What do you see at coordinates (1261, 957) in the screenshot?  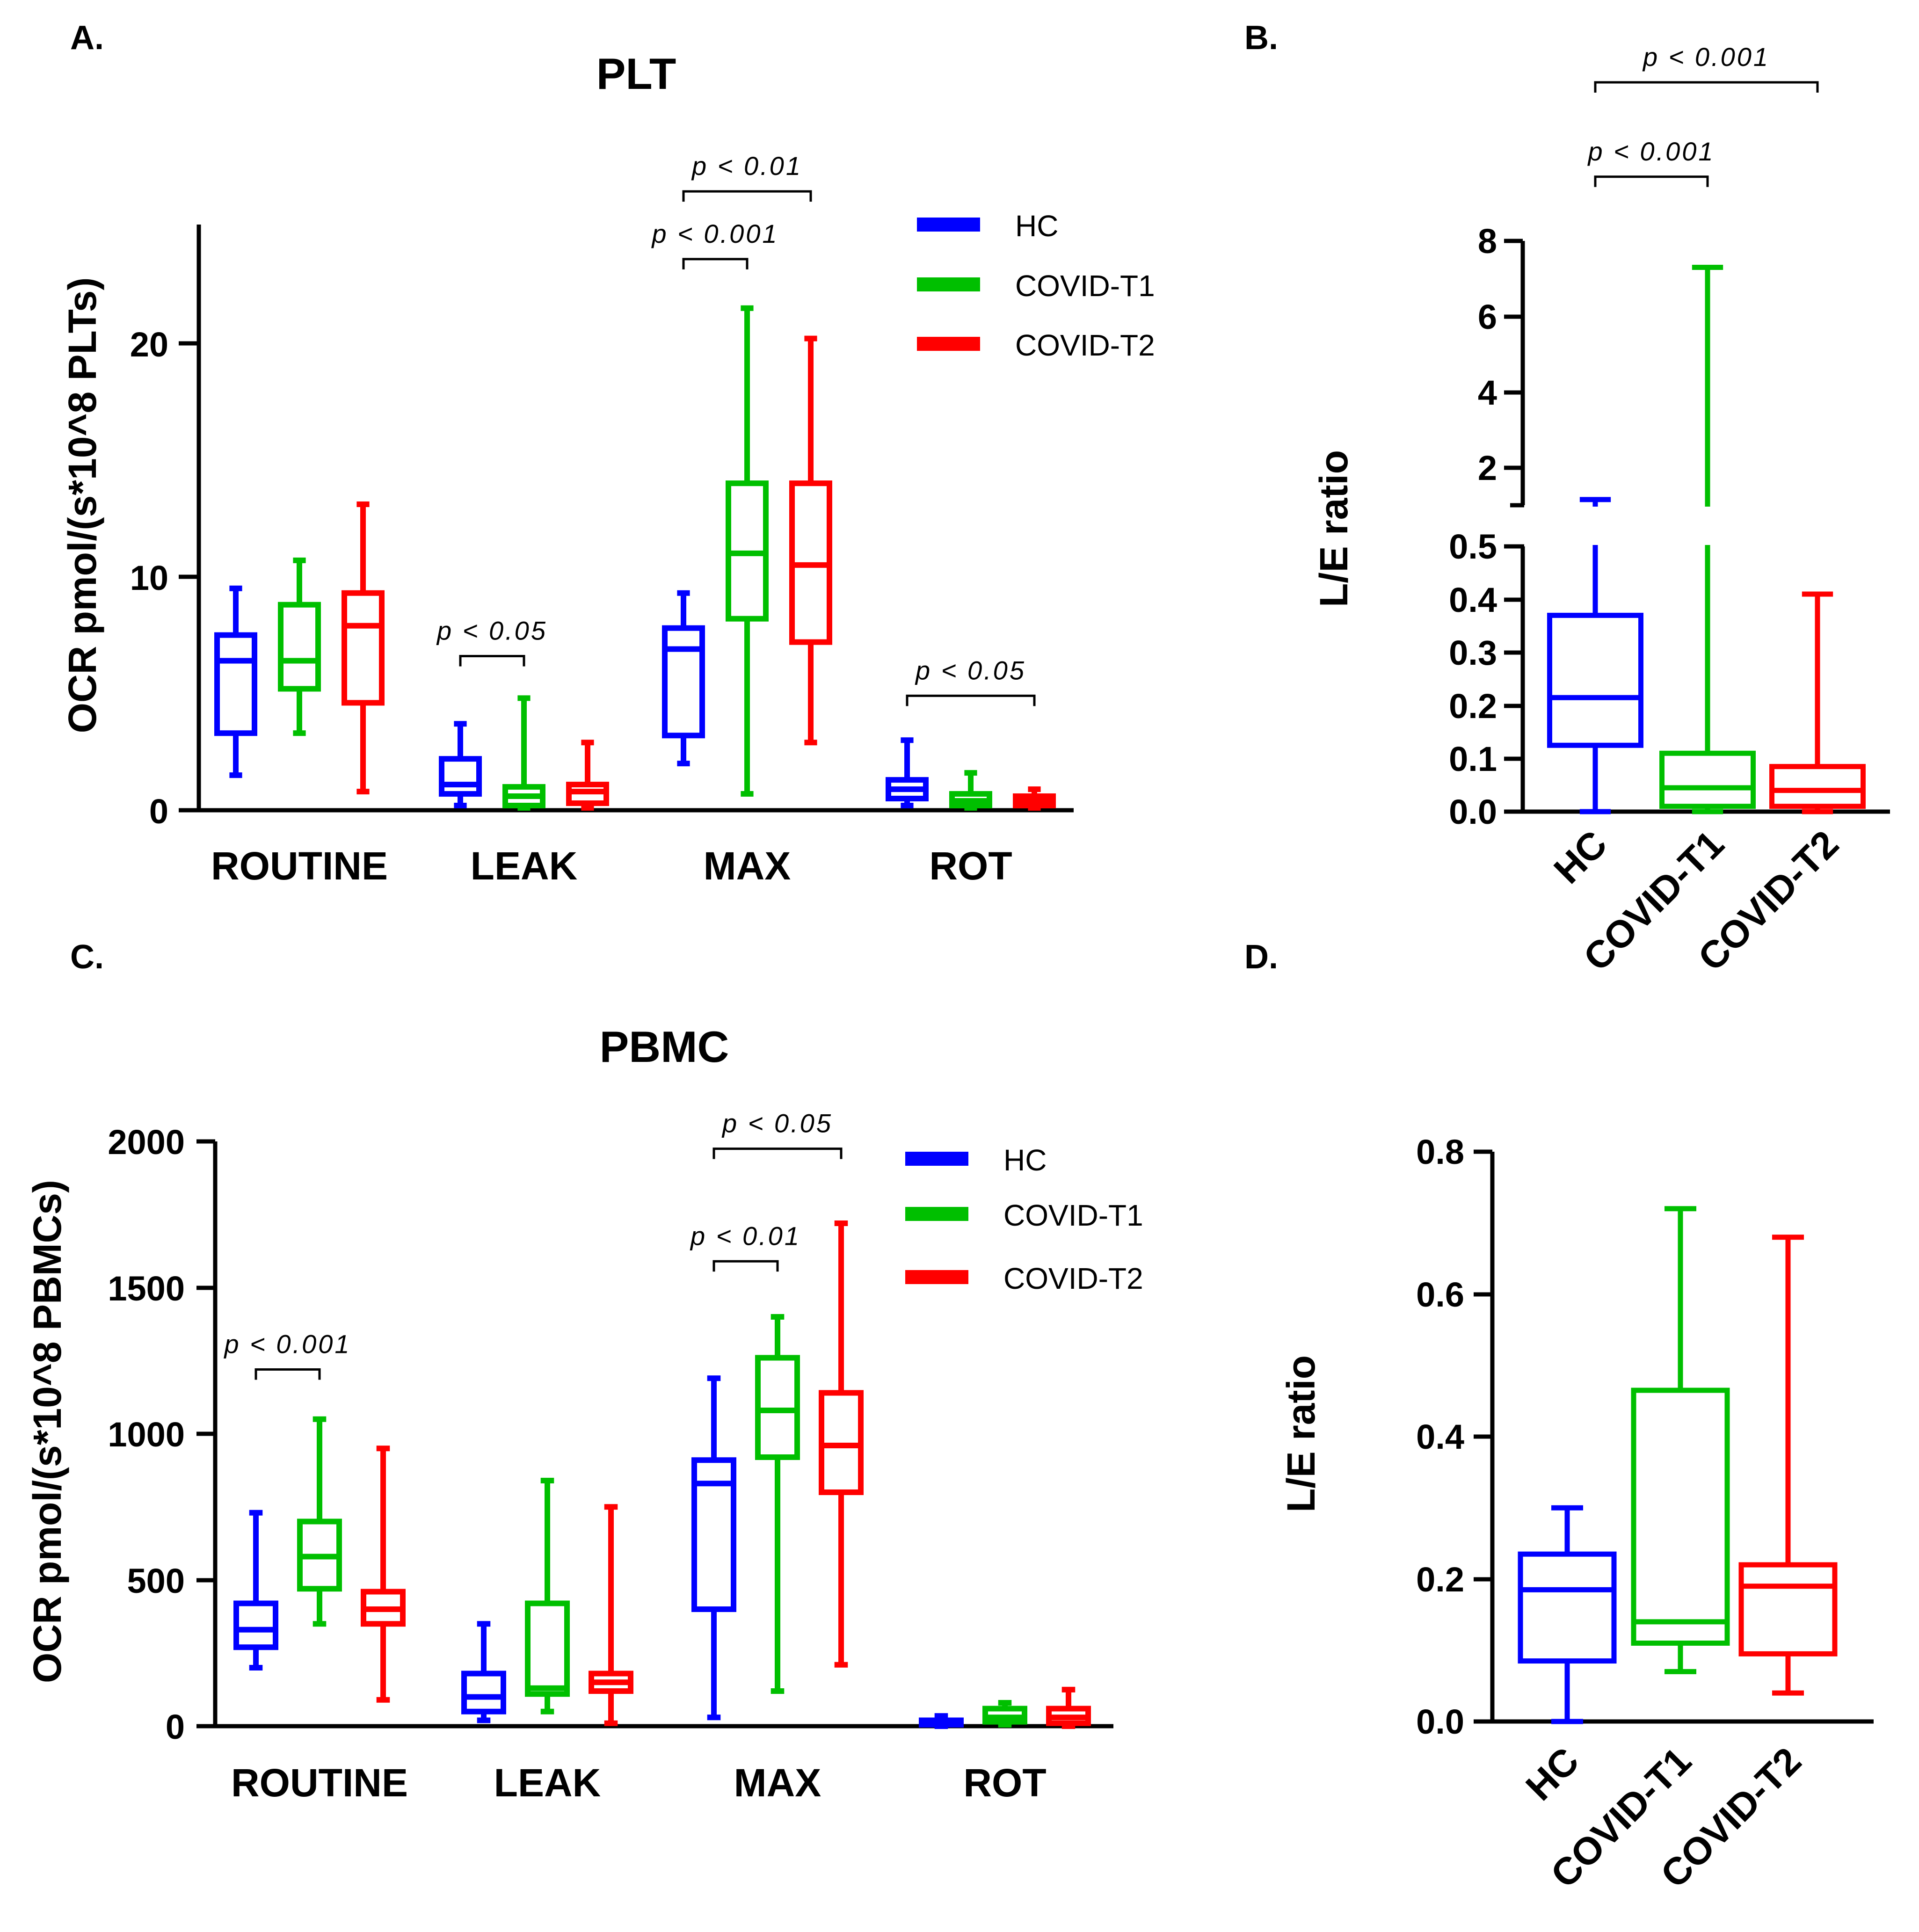 I see `panel-label: D.` at bounding box center [1261, 957].